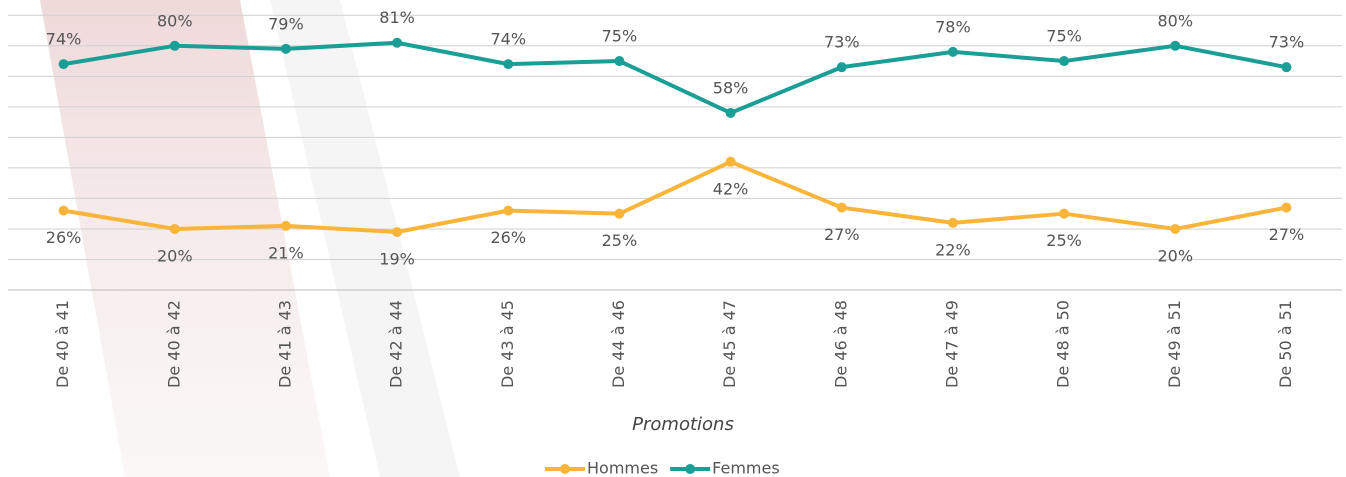 Image resolution: width=1346 pixels, height=477 pixels. What do you see at coordinates (731, 87) in the screenshot?
I see `data-label: 58%` at bounding box center [731, 87].